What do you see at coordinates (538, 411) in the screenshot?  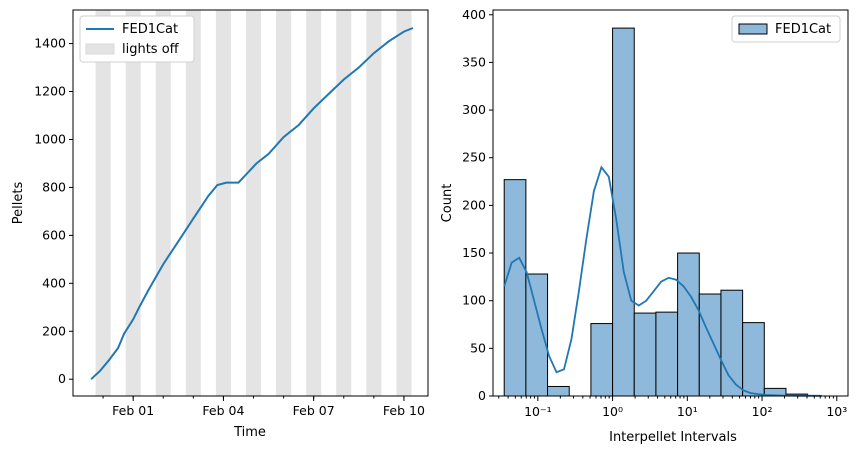 I see `right-x-tick-label-0: 10⁻¹` at bounding box center [538, 411].